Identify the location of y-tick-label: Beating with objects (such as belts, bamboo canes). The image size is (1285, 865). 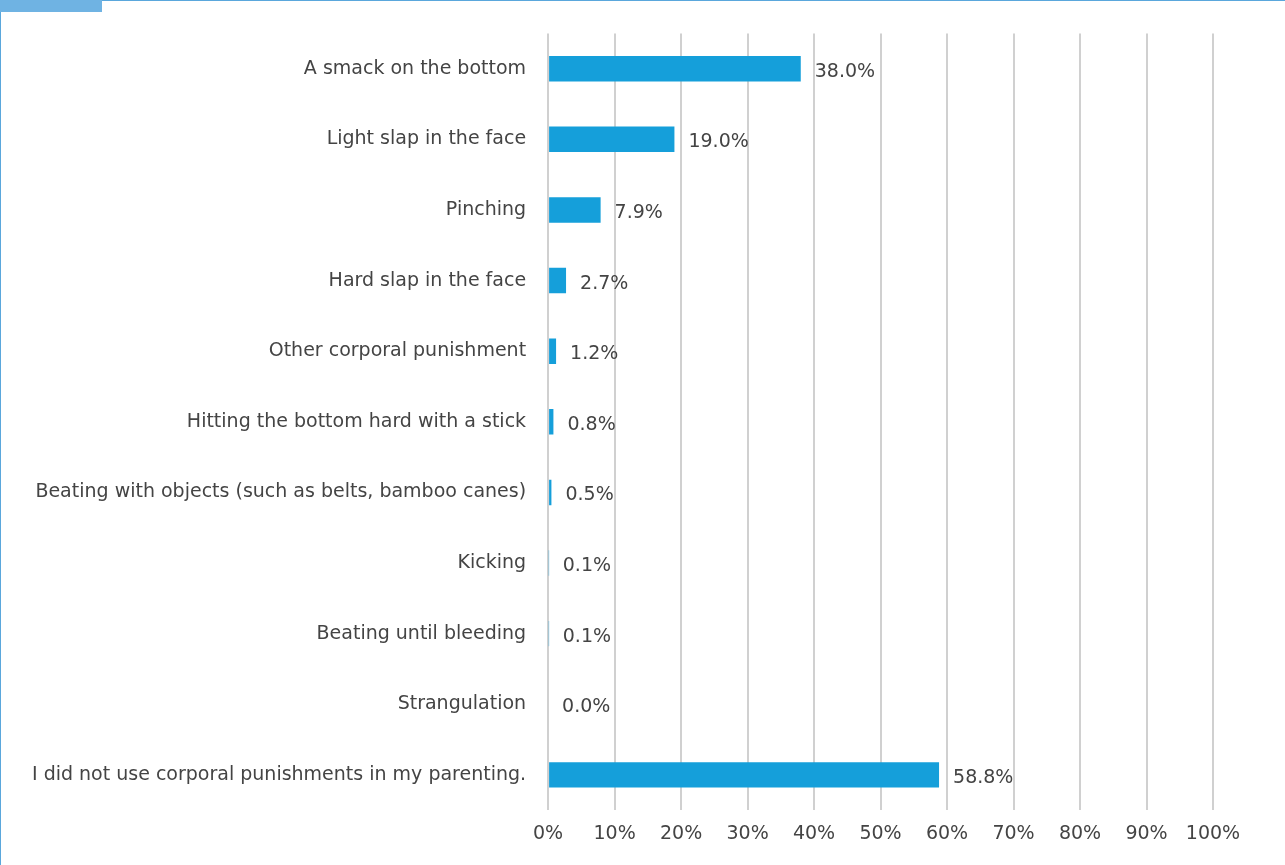
(281, 490).